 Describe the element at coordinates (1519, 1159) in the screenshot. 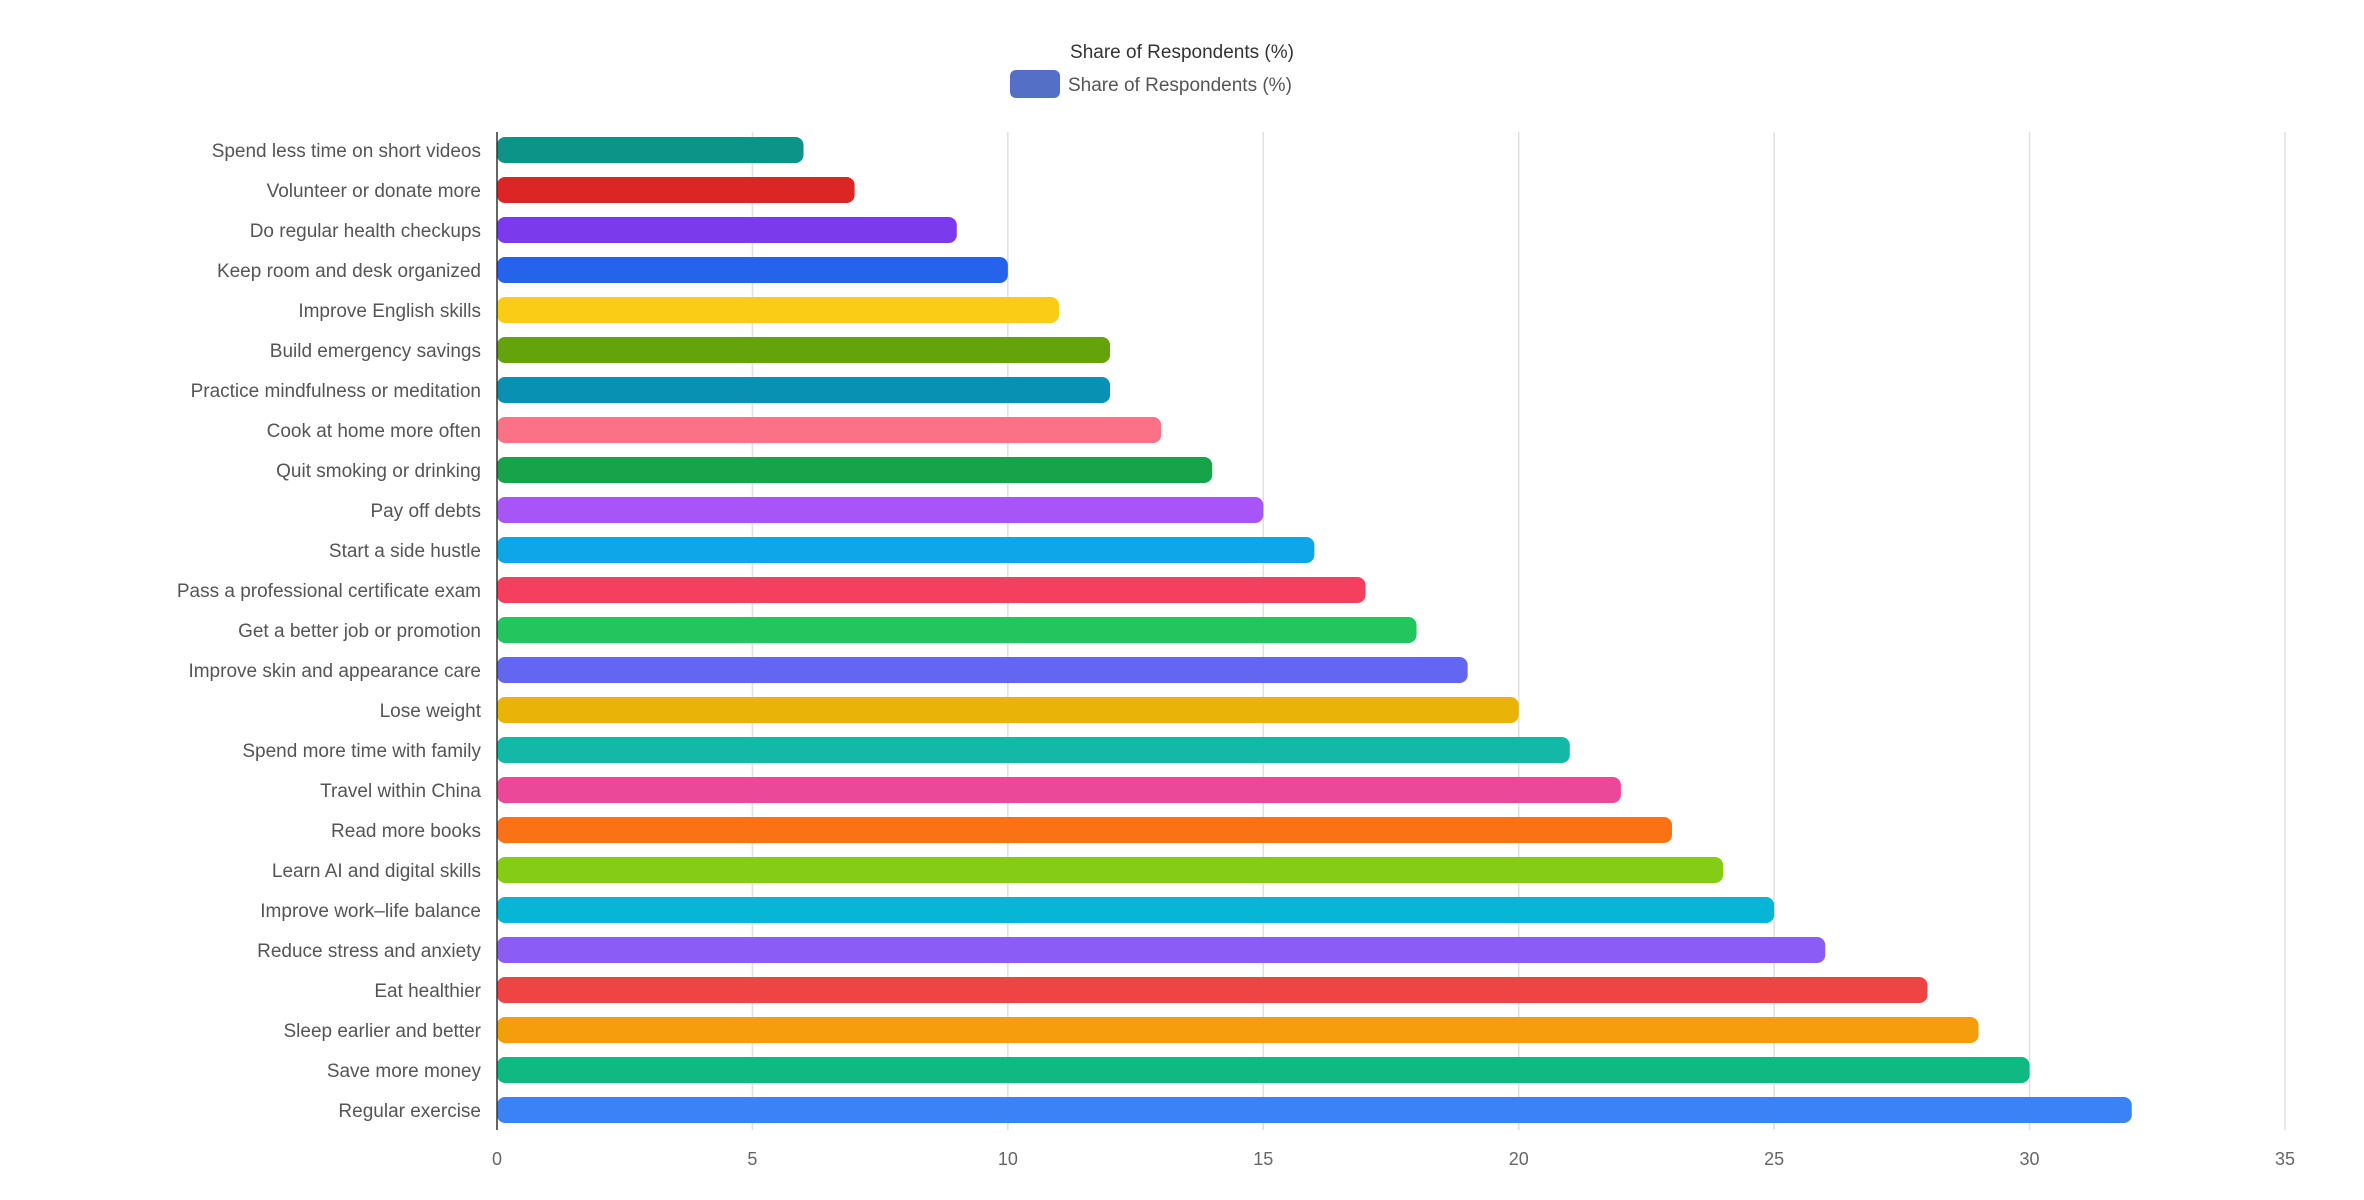

I see `x-tick-label: 20` at that location.